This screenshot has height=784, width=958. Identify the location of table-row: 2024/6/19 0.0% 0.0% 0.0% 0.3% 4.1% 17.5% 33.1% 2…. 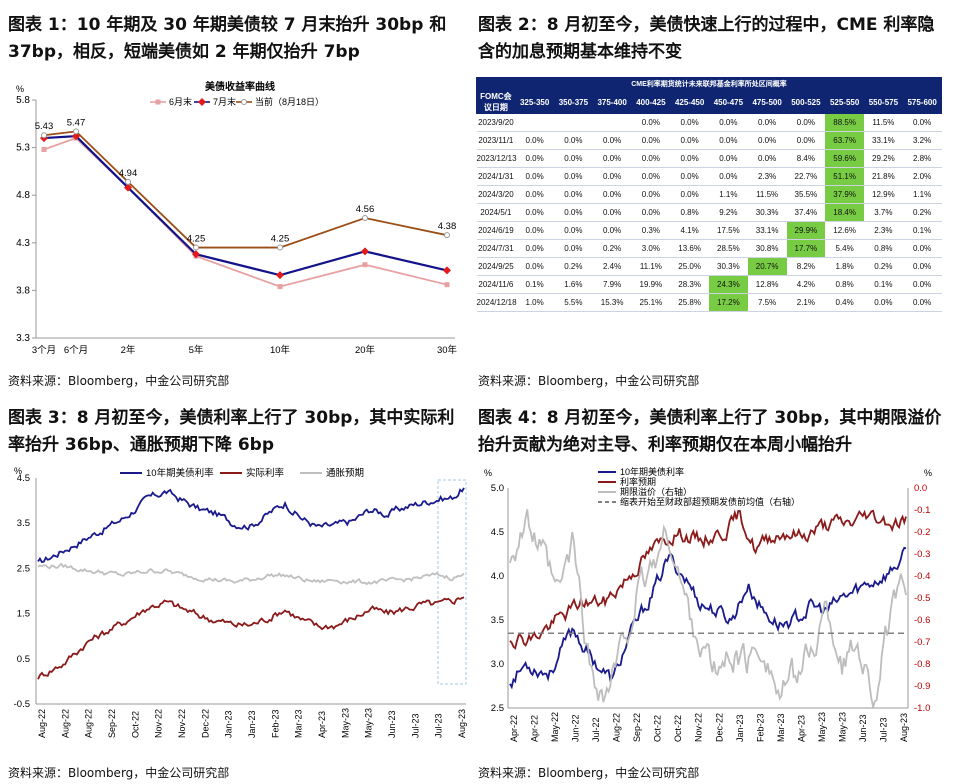
(709, 230).